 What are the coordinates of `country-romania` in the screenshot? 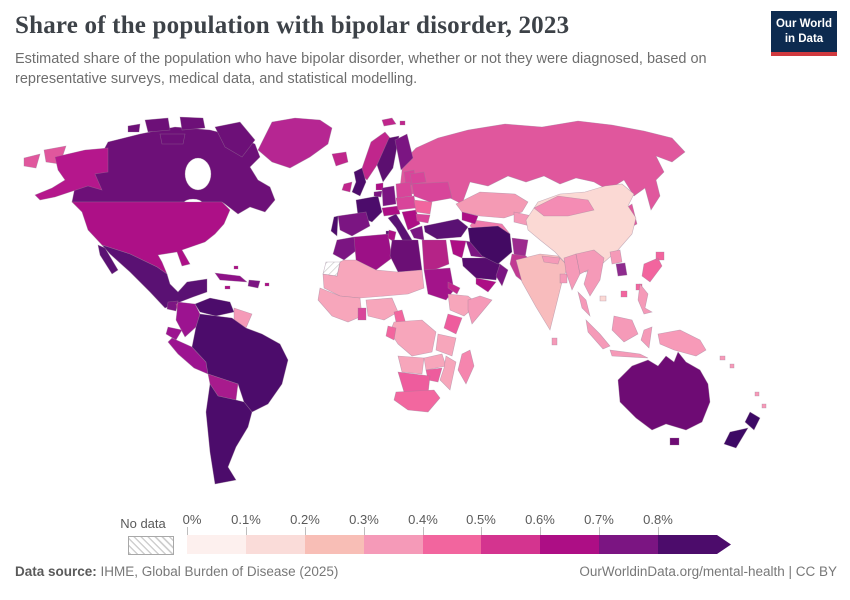 It's located at (423, 207).